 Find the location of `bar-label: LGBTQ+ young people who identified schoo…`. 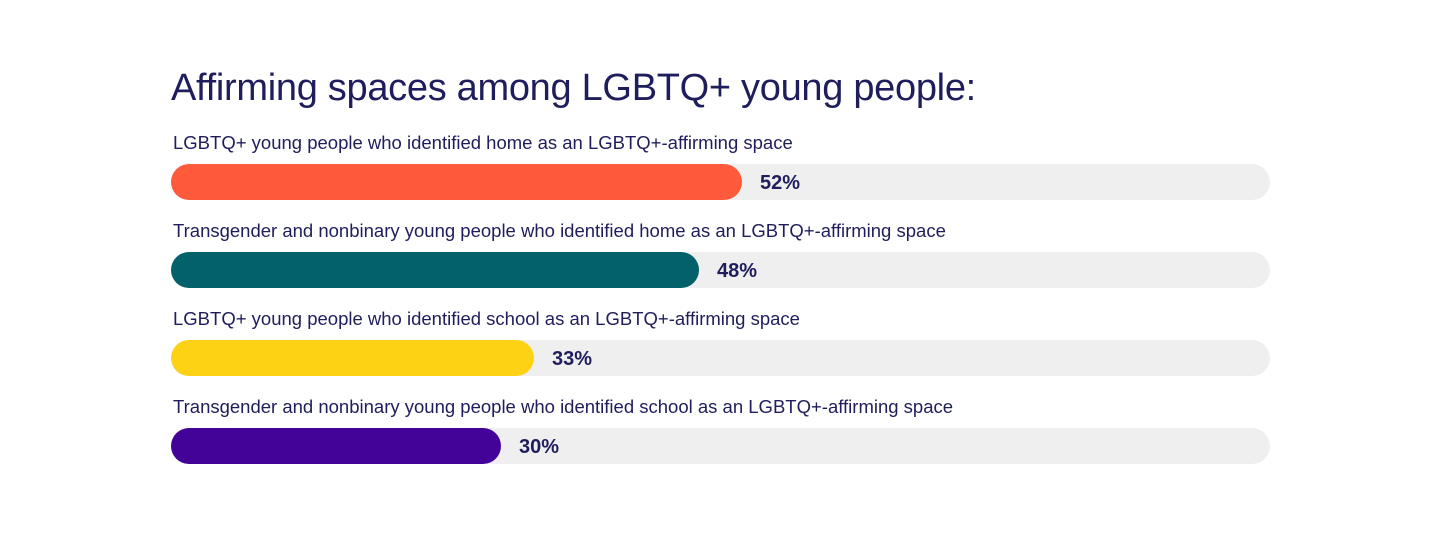

bar-label: LGBTQ+ young people who identified schoo… is located at coordinates (486, 318).